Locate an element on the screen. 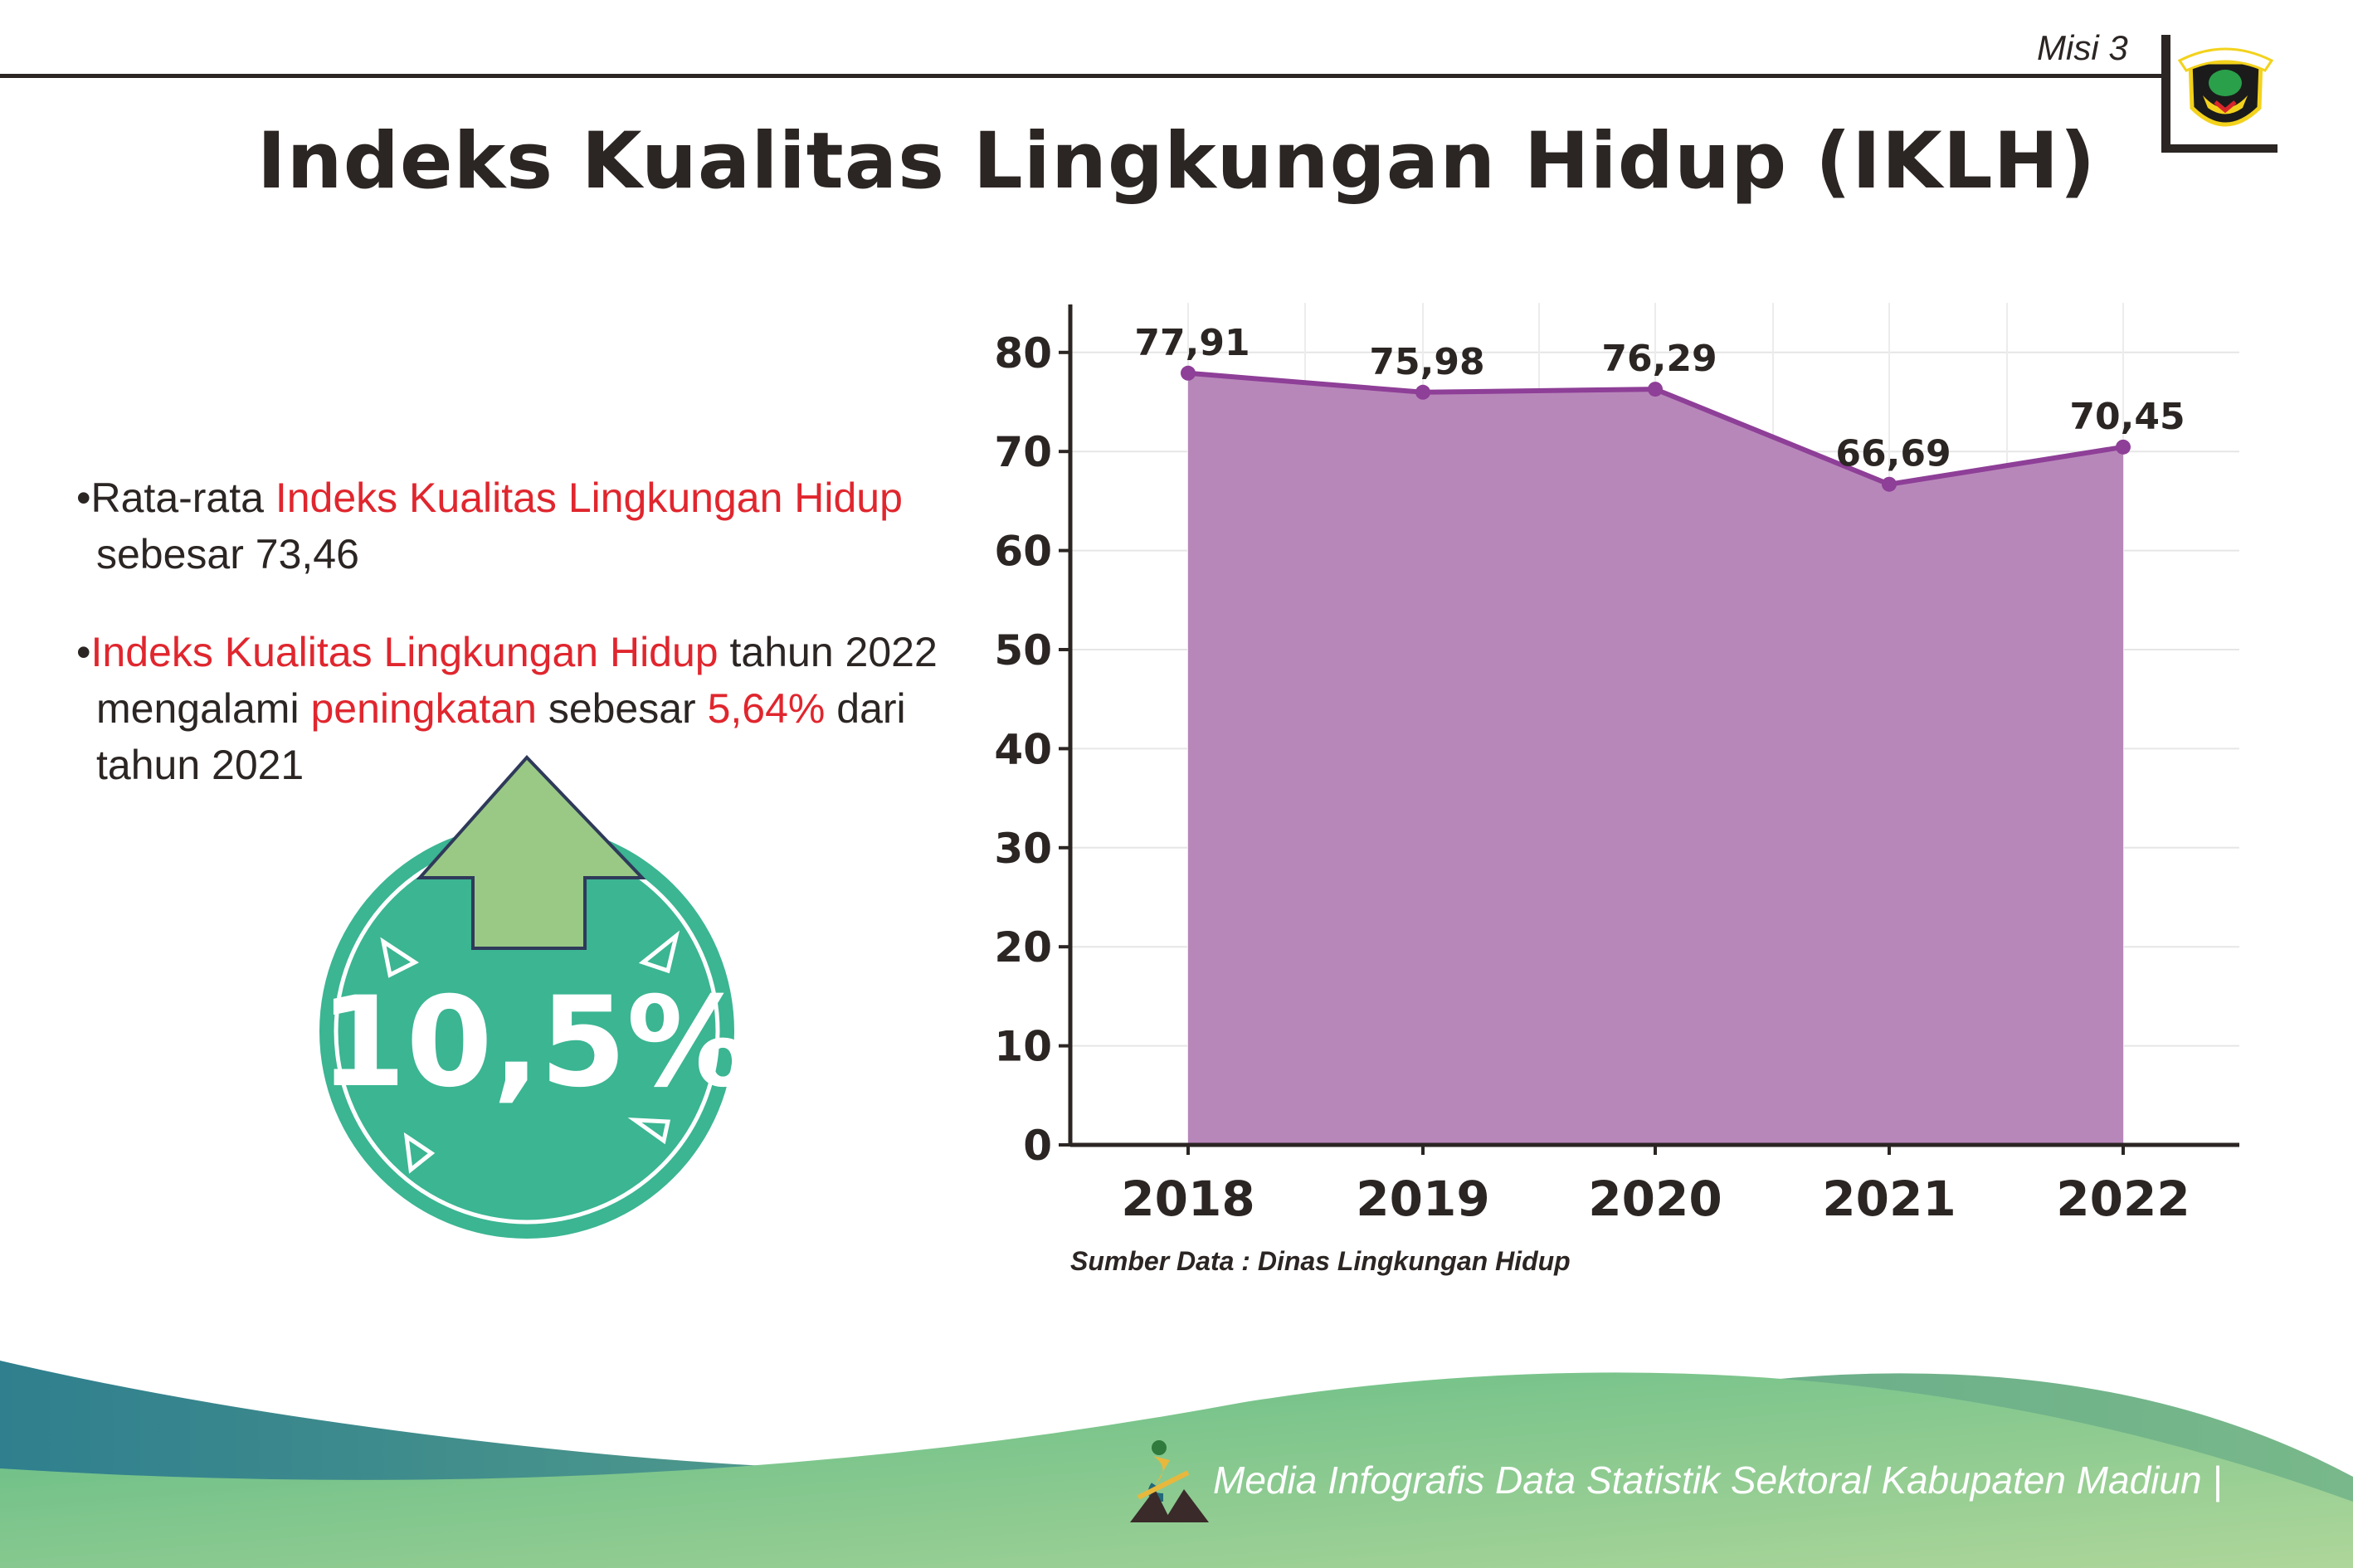 The height and width of the screenshot is (1568, 2353). y-tick-label: 70 is located at coordinates (1023, 452).